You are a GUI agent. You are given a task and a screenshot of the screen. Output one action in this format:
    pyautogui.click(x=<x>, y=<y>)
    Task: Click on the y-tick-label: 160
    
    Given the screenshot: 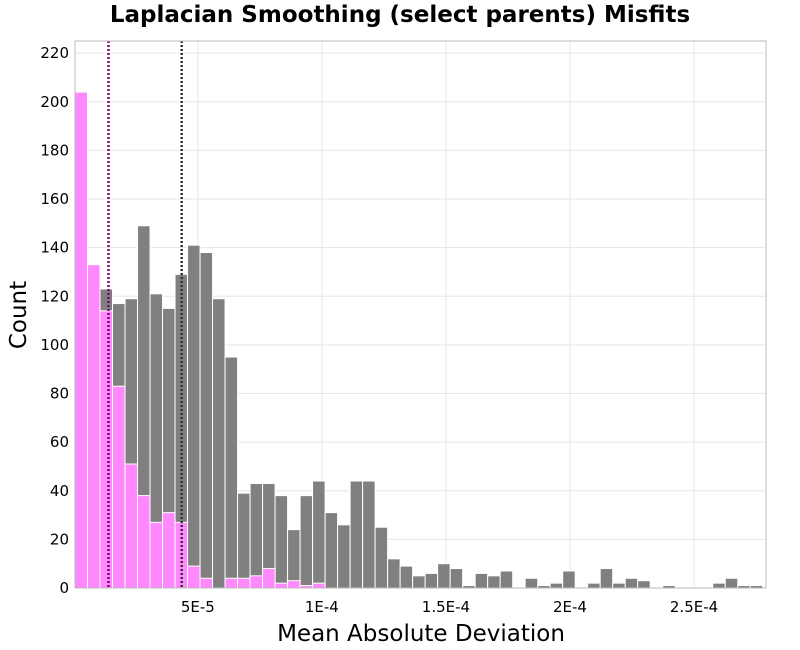 What is the action you would take?
    pyautogui.click(x=54, y=199)
    